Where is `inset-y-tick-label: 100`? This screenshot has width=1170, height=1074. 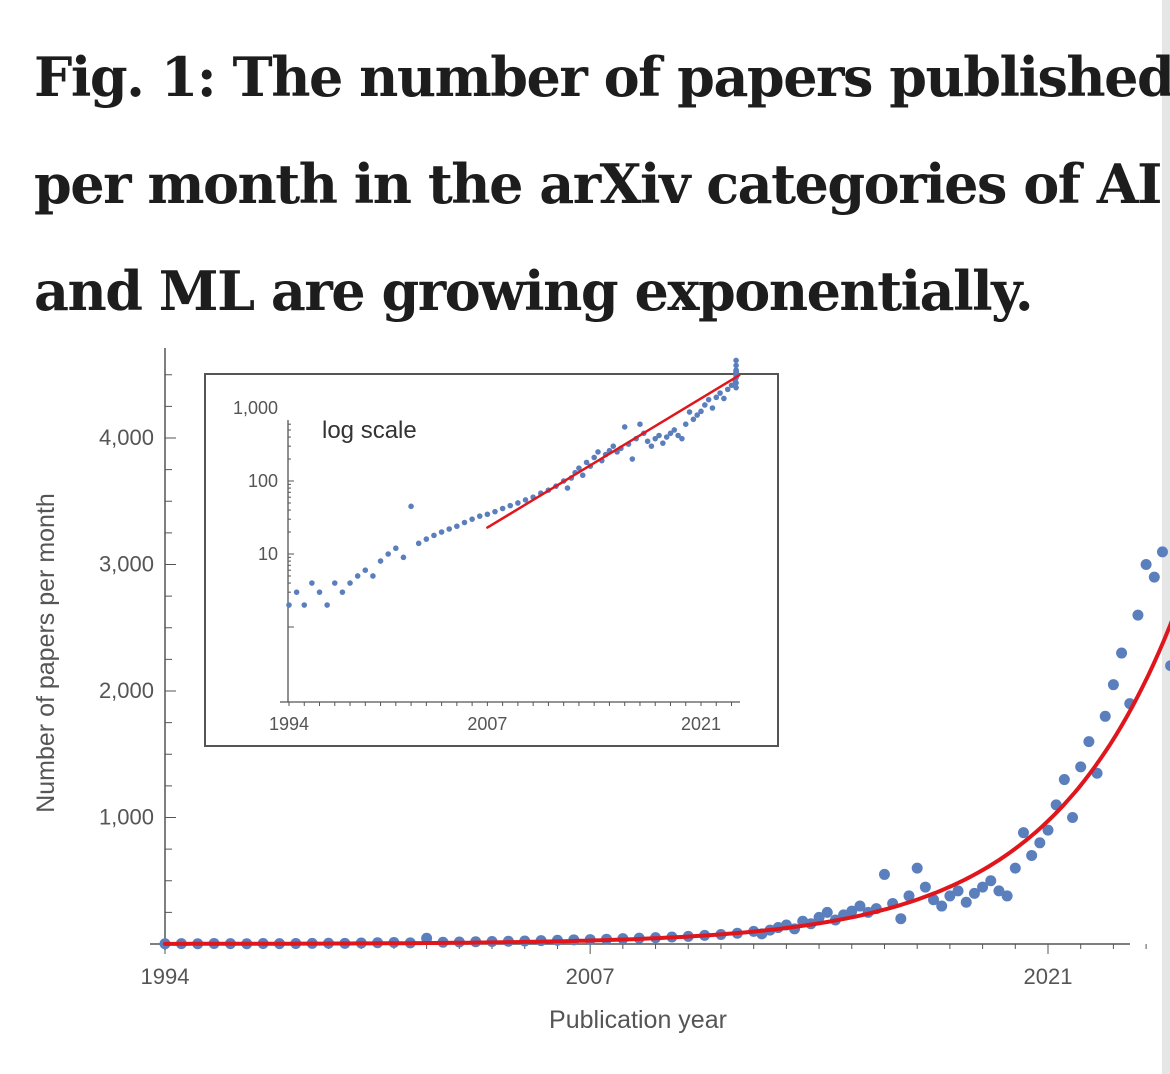 inset-y-tick-label: 100 is located at coordinates (263, 481).